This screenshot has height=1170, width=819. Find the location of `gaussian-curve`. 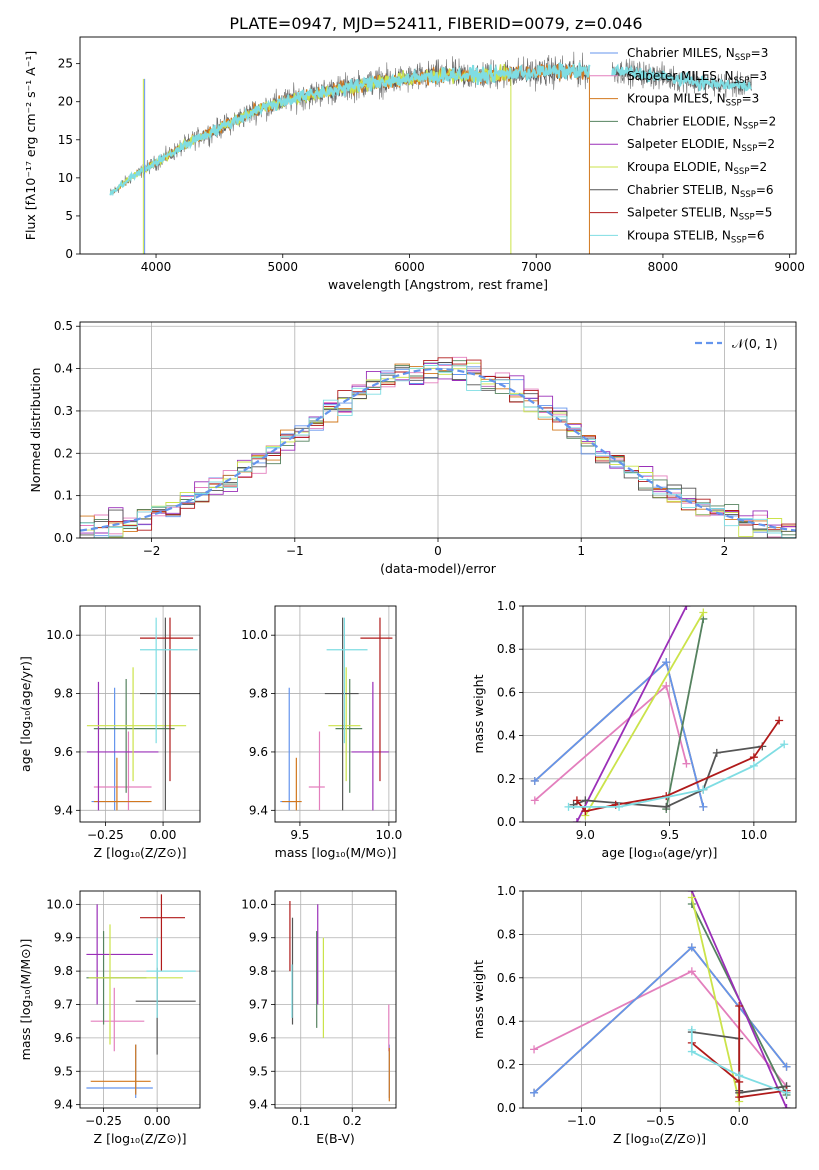

gaussian-curve is located at coordinates (438, 449).